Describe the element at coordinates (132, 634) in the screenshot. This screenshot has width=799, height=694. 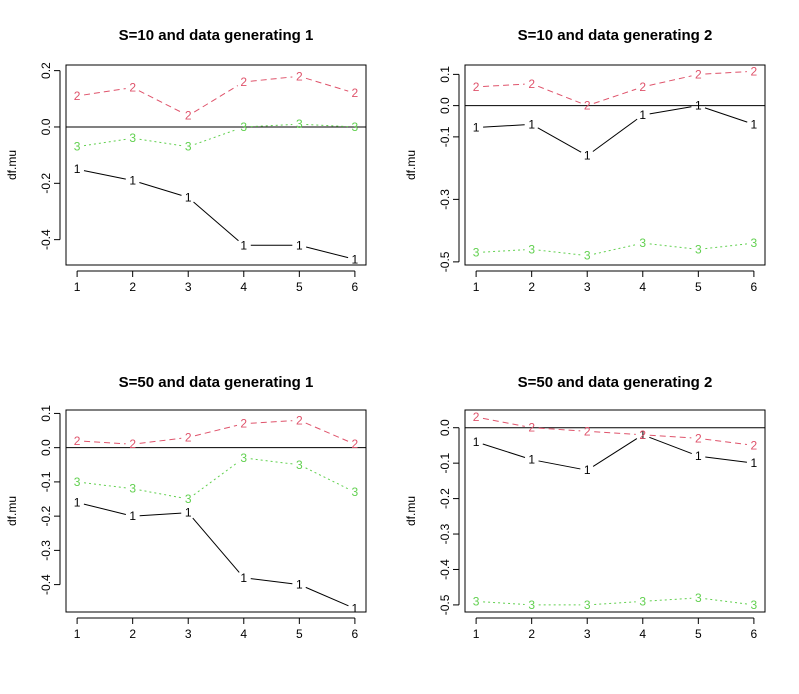
I see `x-tick-label: 2` at that location.